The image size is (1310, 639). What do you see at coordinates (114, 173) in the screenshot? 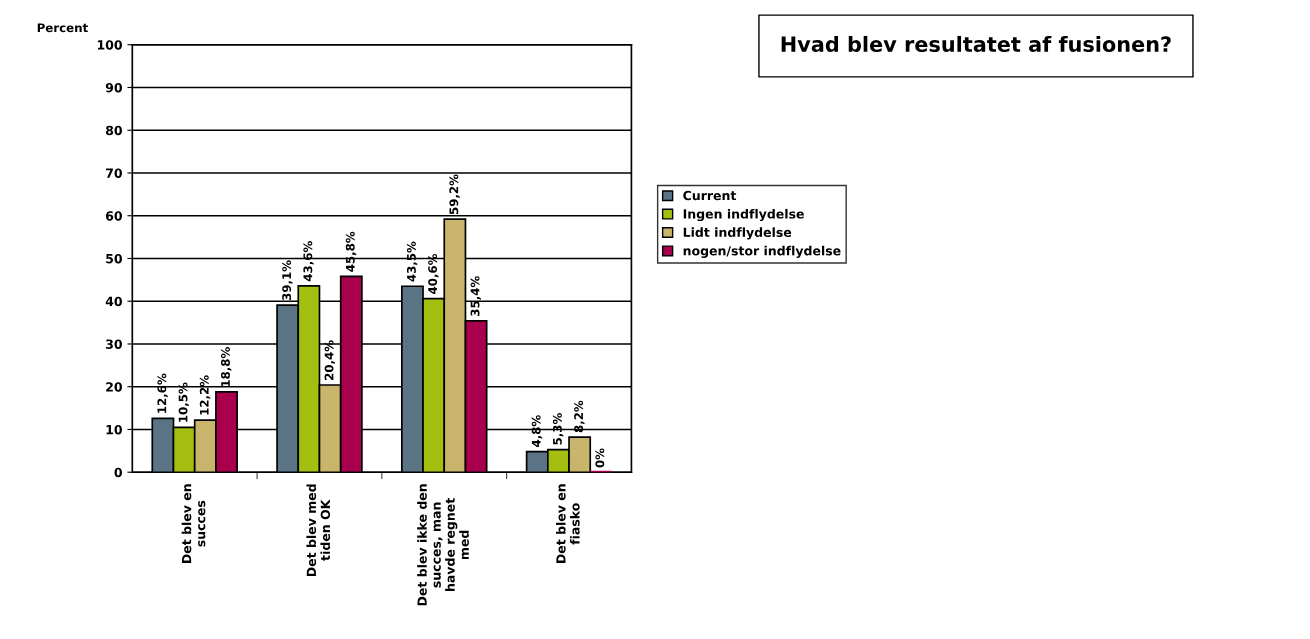
I see `y-tick-label: 70` at bounding box center [114, 173].